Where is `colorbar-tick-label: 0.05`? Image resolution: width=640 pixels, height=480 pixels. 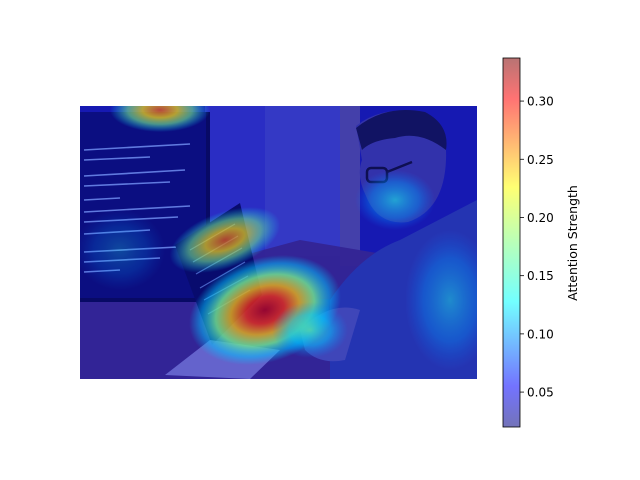 colorbar-tick-label: 0.05 is located at coordinates (540, 393).